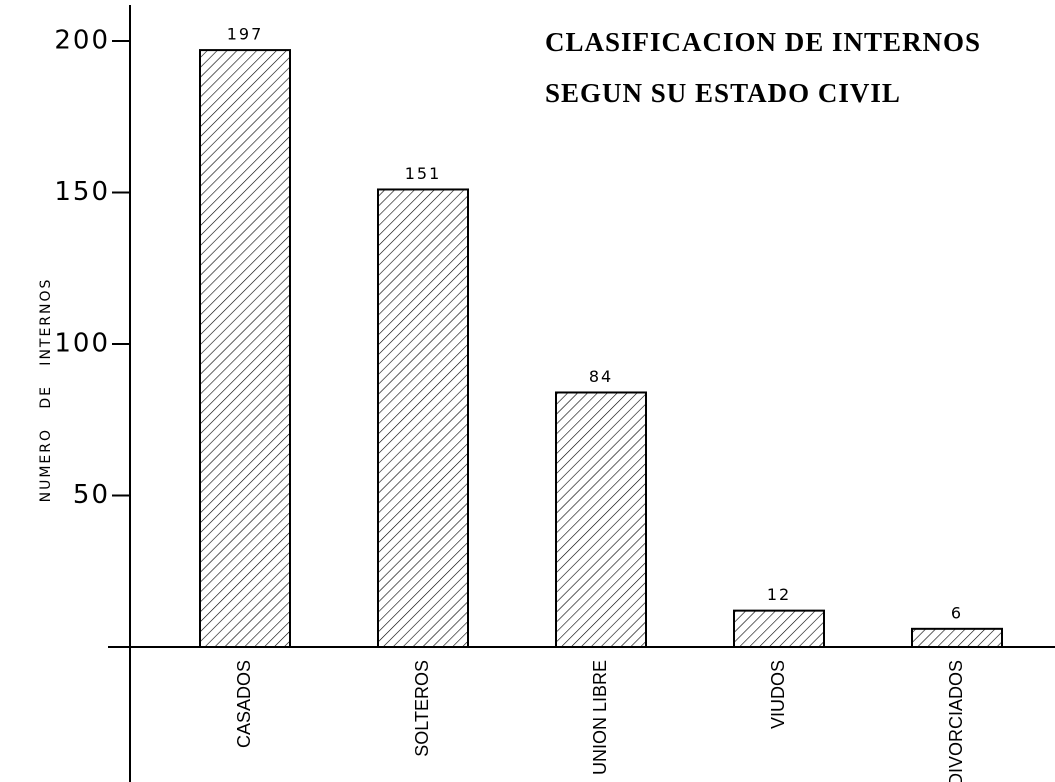 The width and height of the screenshot is (1055, 782). What do you see at coordinates (244, 704) in the screenshot?
I see `x-tick-label: CASADOS` at bounding box center [244, 704].